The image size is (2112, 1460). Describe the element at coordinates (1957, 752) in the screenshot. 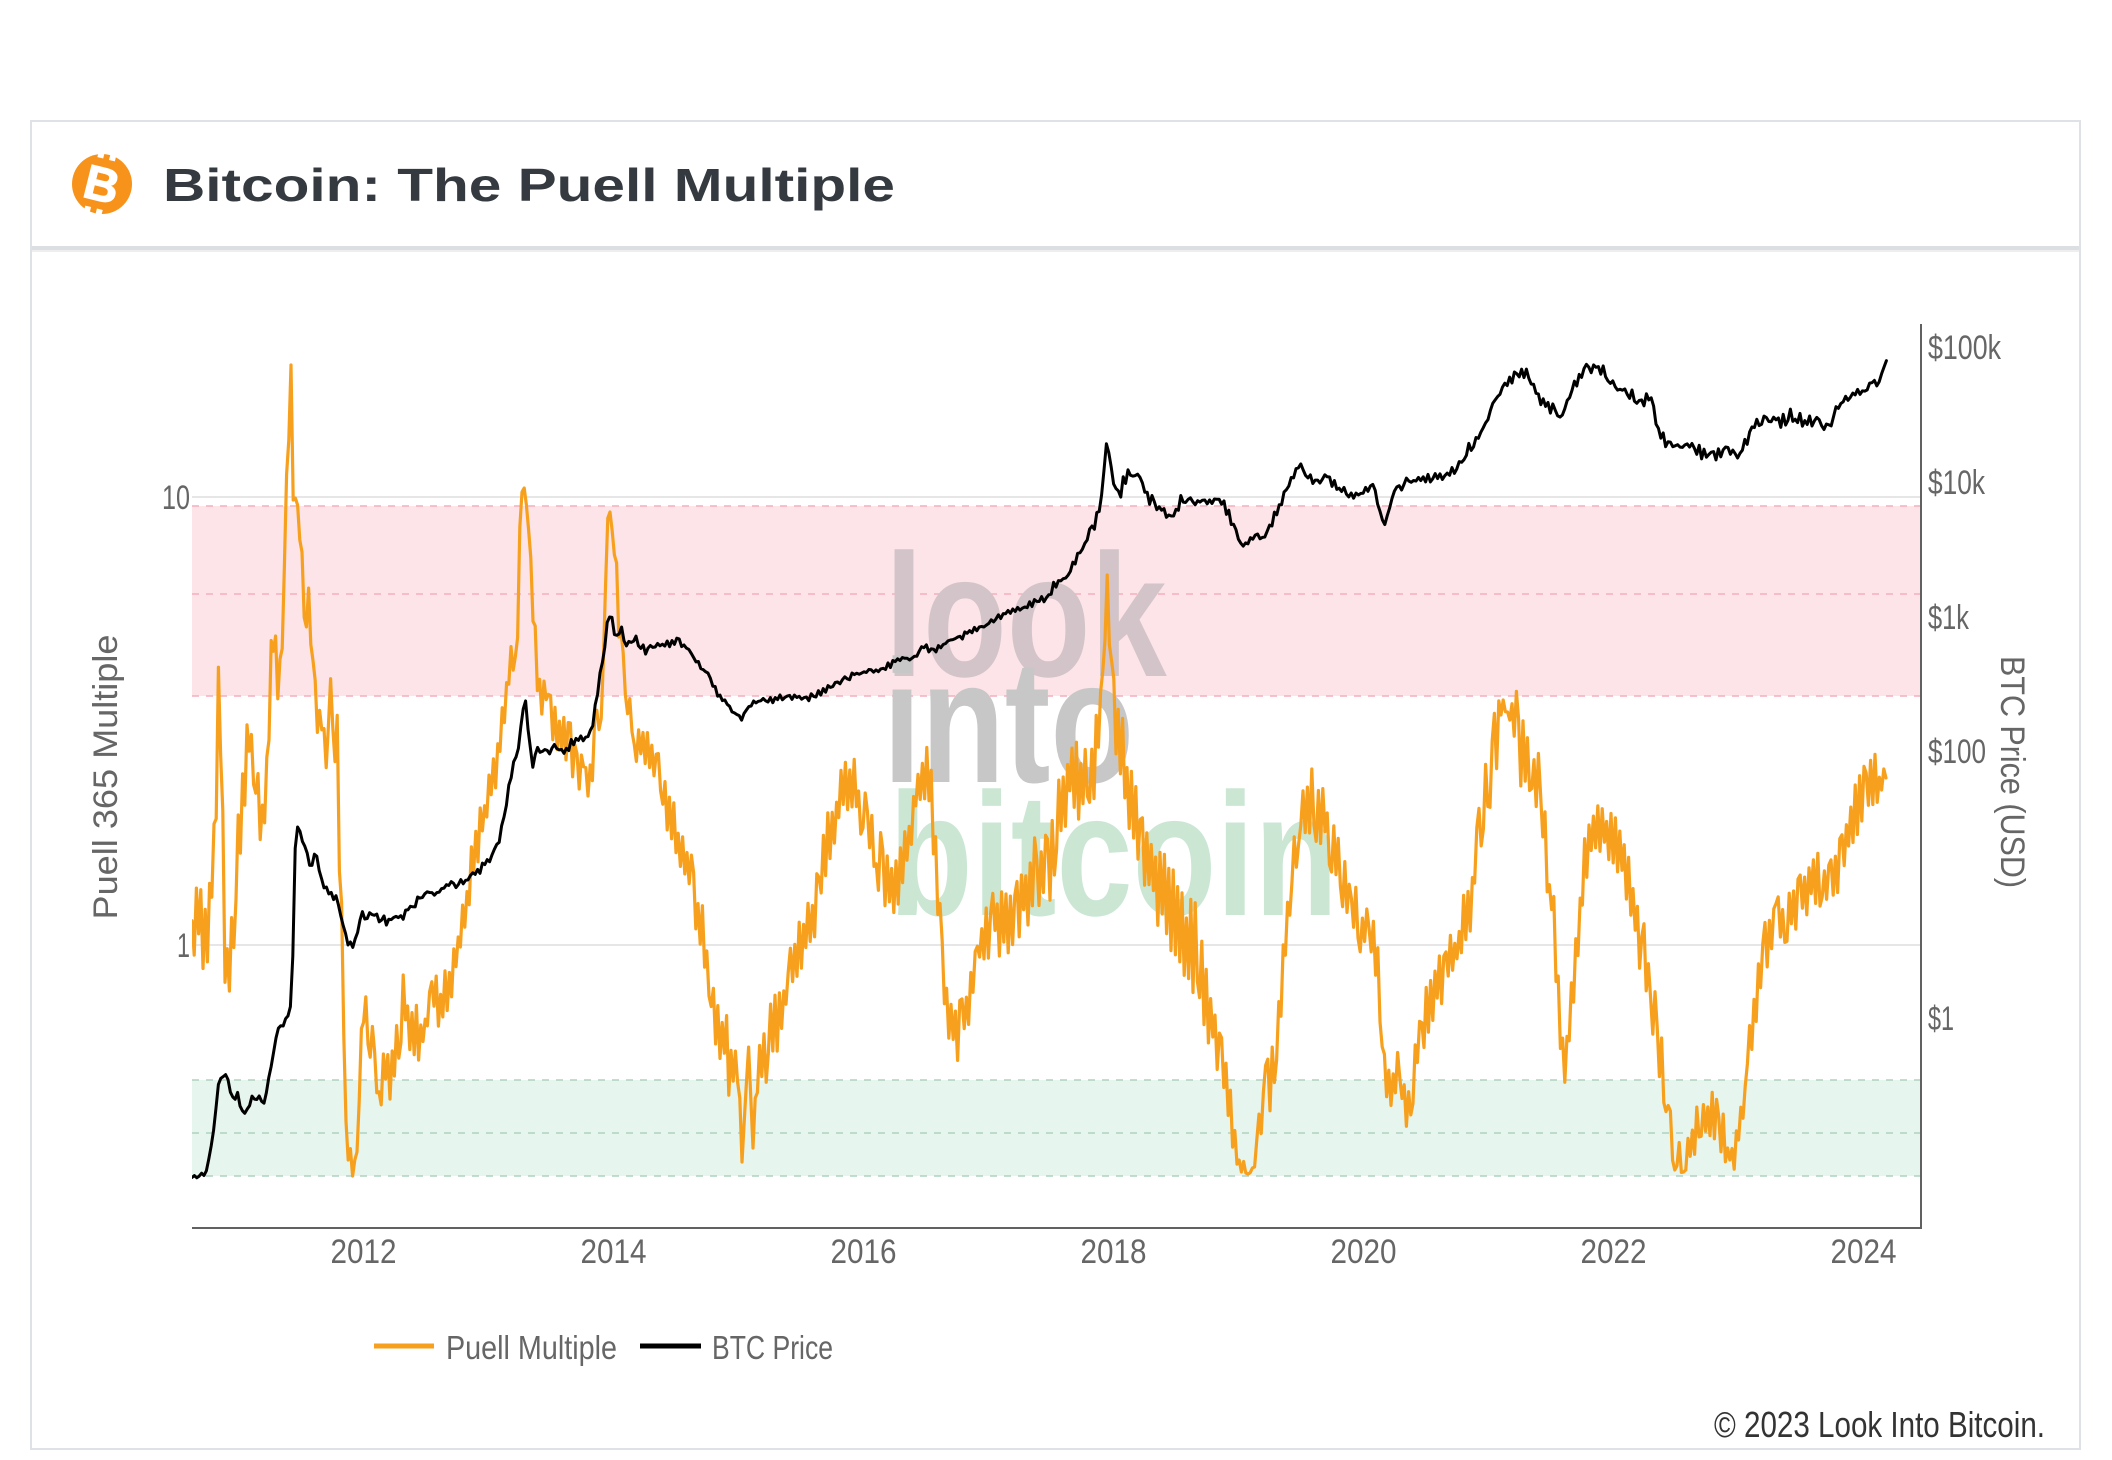

I see `svg-text: $100` at that location.